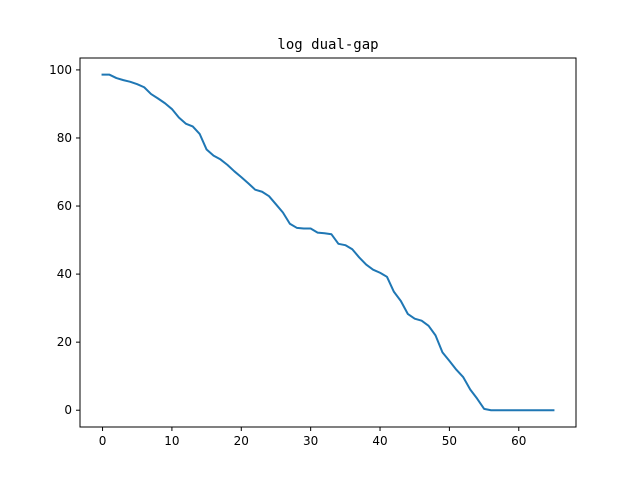 The image size is (640, 484). Describe the element at coordinates (64, 274) in the screenshot. I see `y-tick-label: 40` at that location.